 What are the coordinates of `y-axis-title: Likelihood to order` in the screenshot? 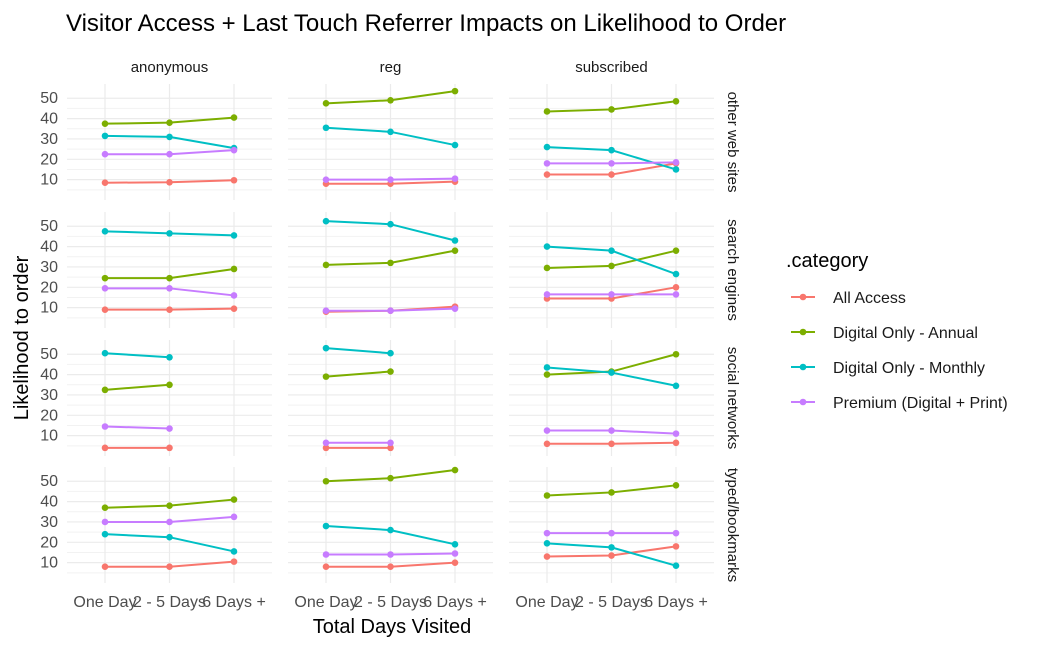 It's located at (22, 337).